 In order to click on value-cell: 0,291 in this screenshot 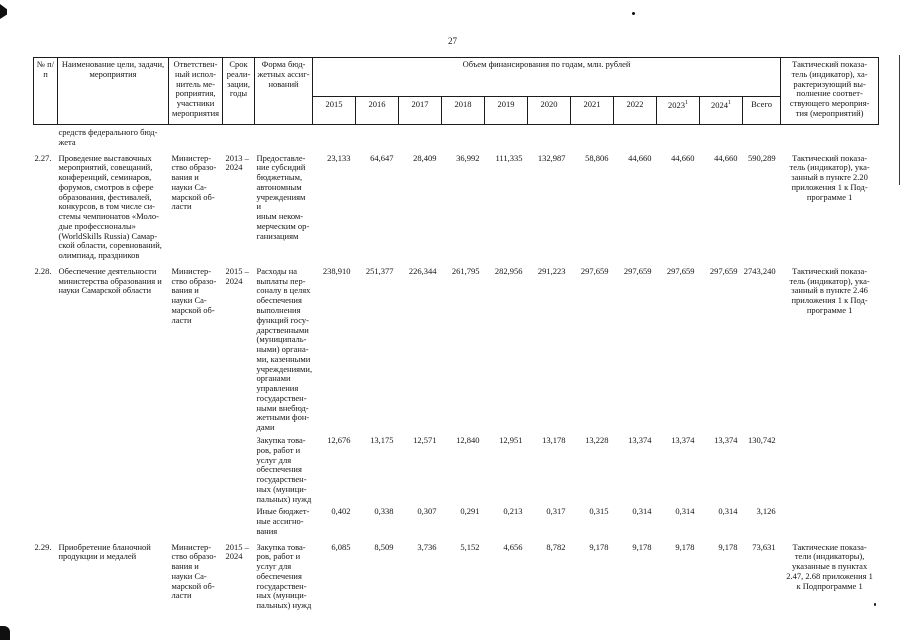, I will do `click(470, 511)`.